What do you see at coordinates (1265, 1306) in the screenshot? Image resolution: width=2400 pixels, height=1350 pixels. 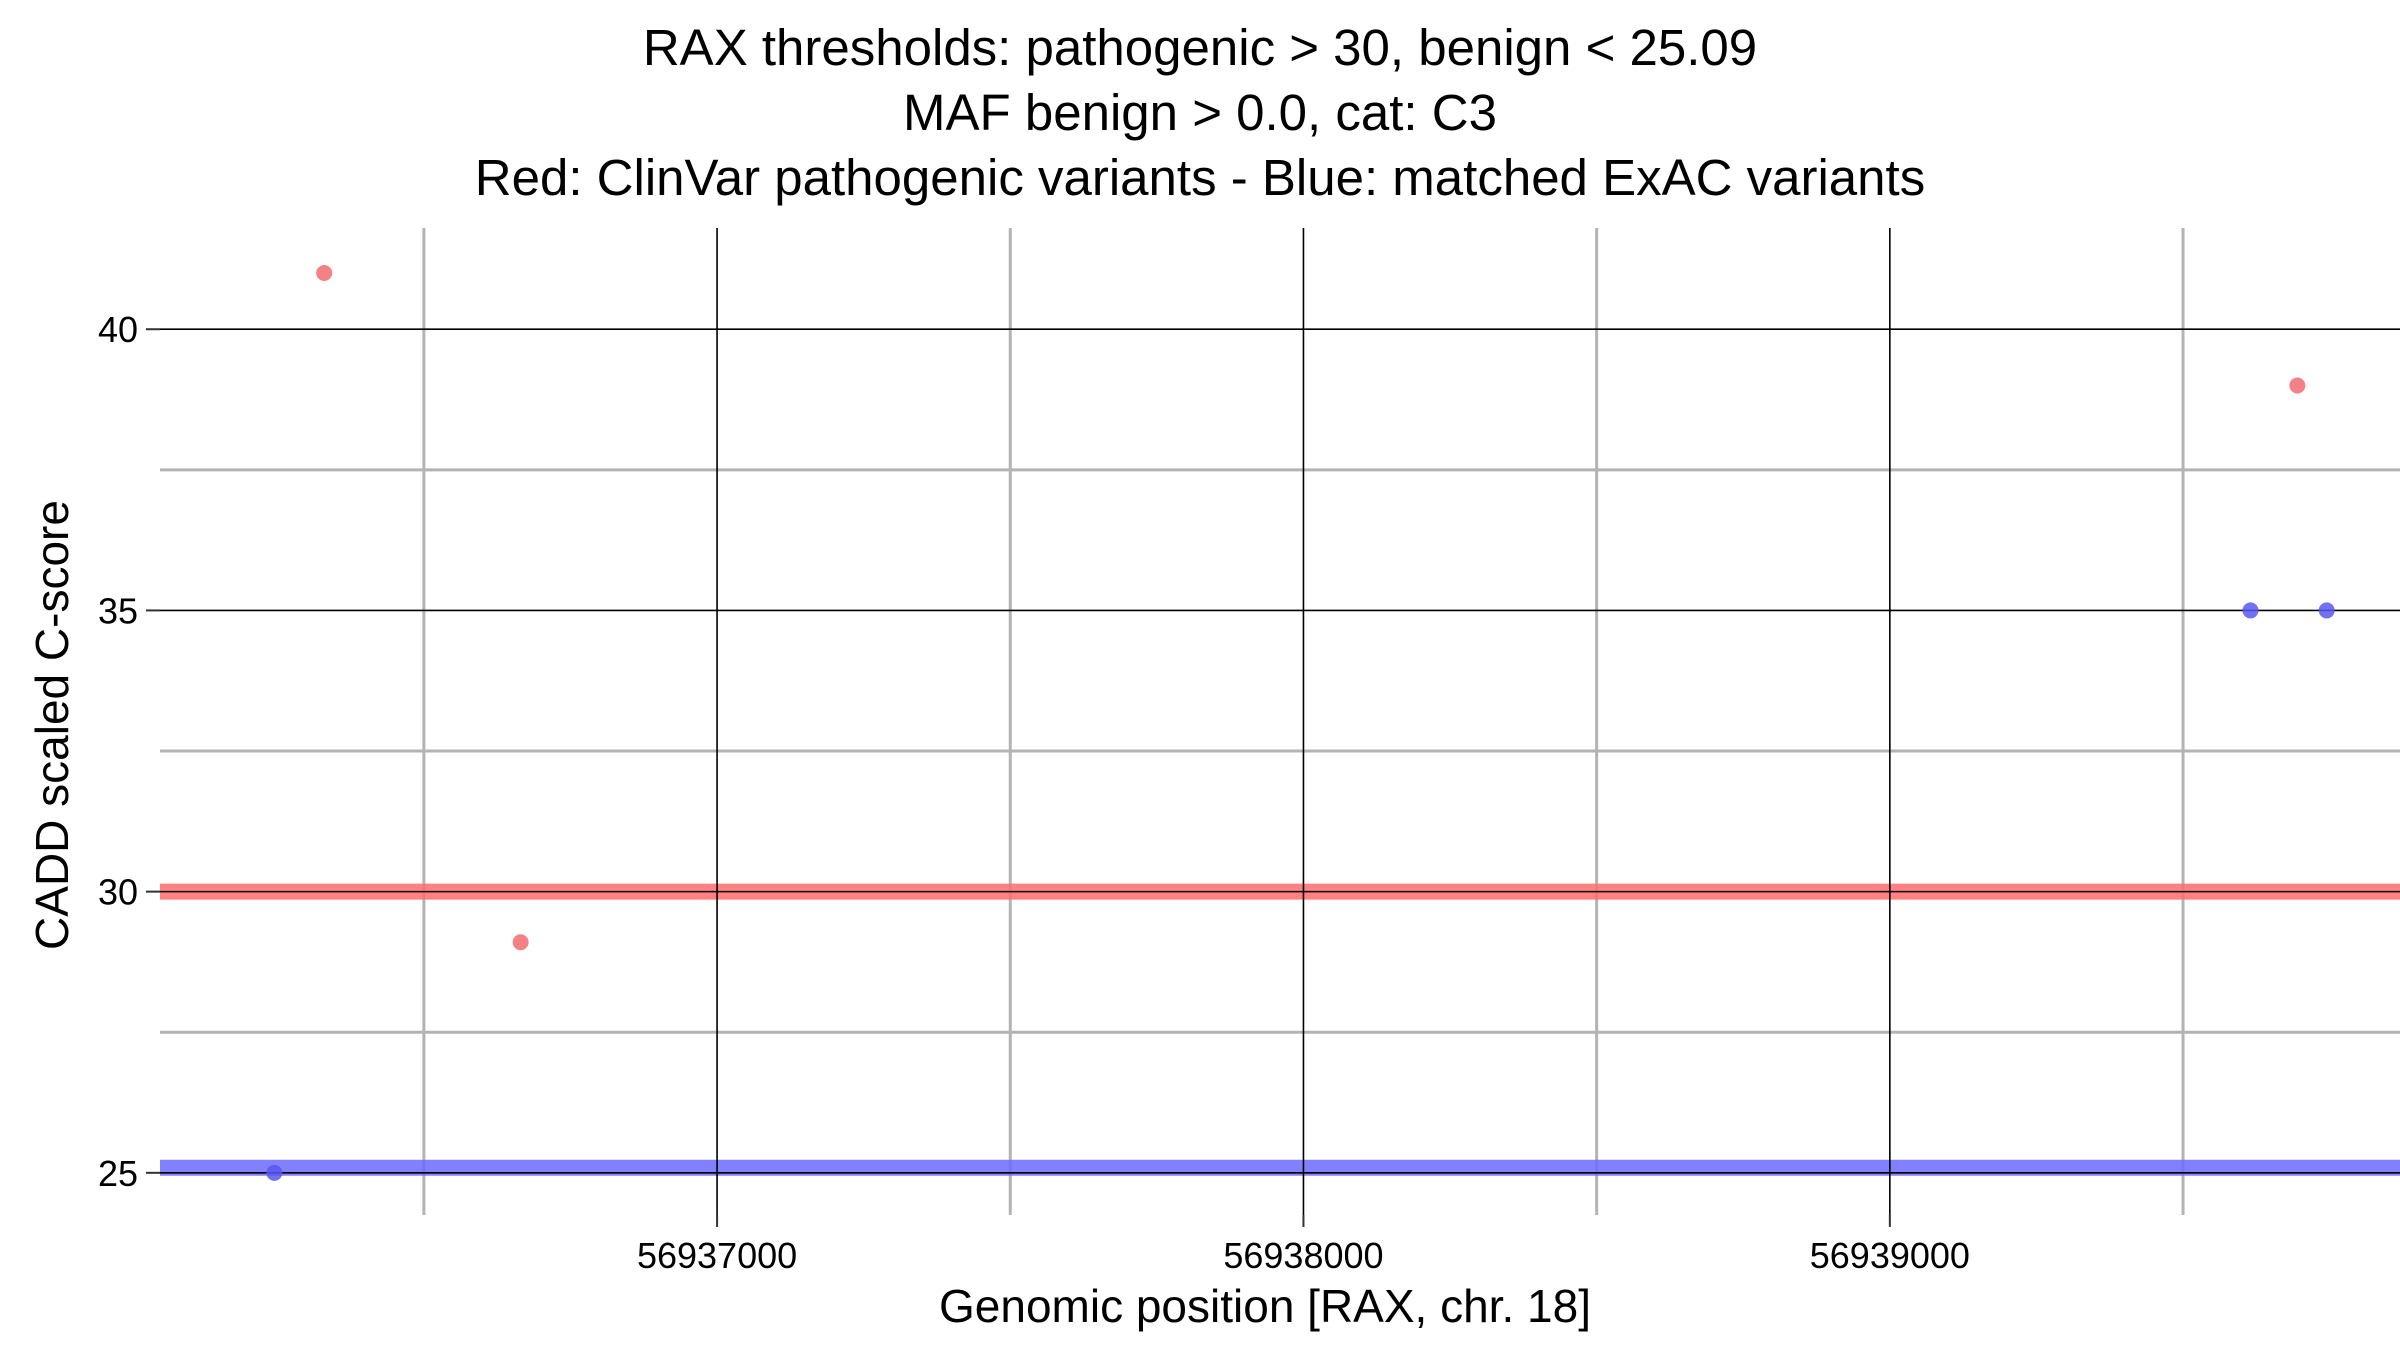 I see `x-axis-label: Genomic position [RAX, chr. 18]` at bounding box center [1265, 1306].